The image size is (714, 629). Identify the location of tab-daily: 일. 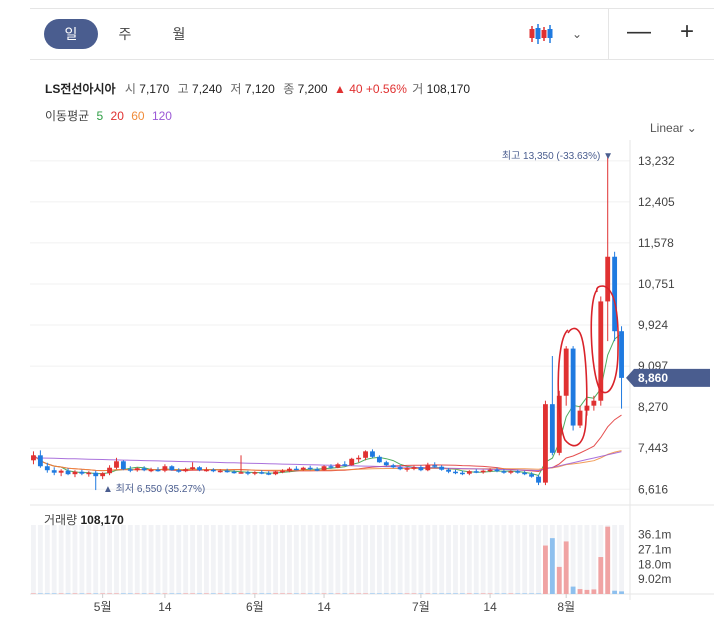
(71, 34).